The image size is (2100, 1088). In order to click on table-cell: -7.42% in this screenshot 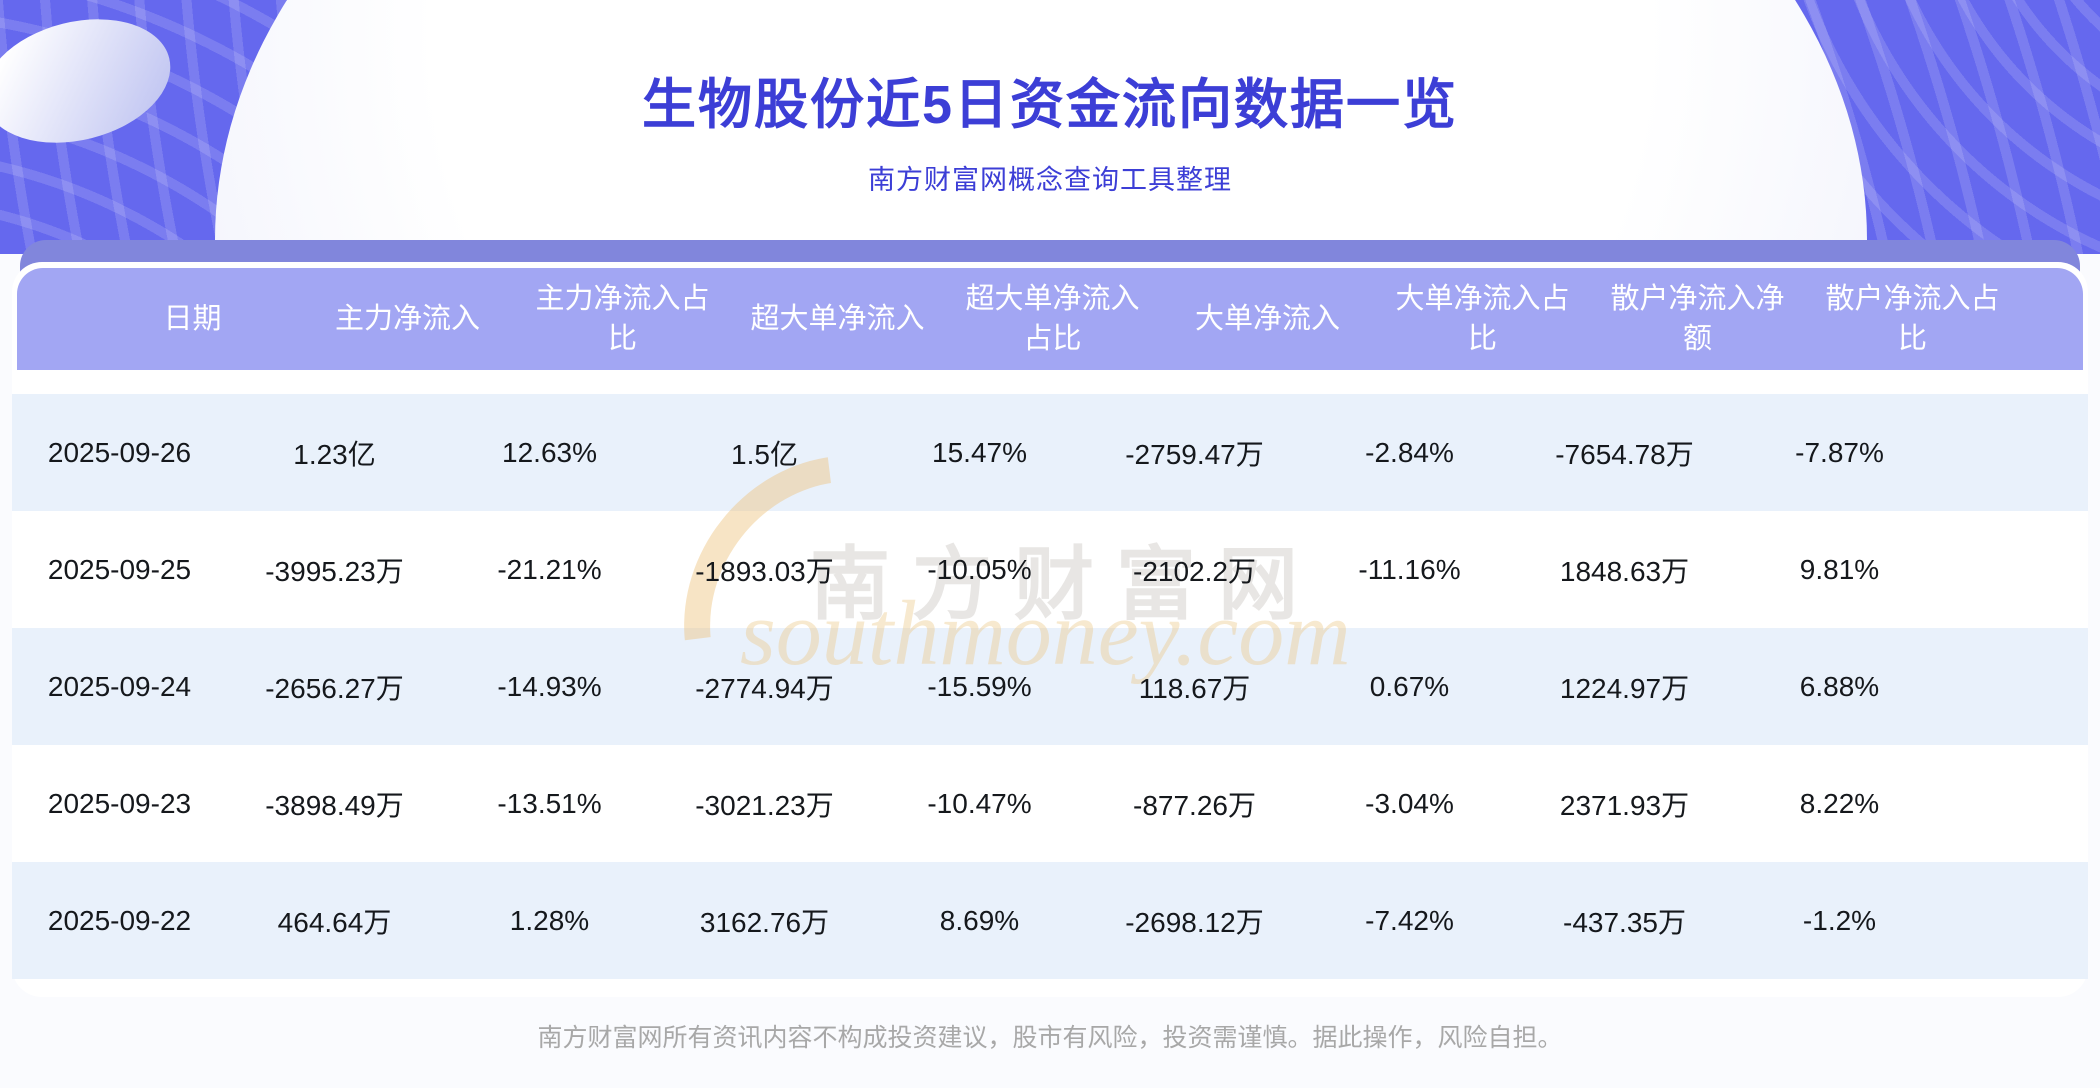, I will do `click(1409, 920)`.